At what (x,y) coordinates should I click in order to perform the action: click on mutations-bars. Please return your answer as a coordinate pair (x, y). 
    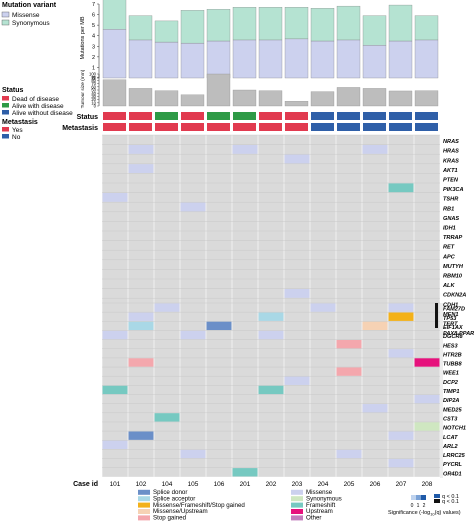
    Looking at the image, I should click on (270, 39).